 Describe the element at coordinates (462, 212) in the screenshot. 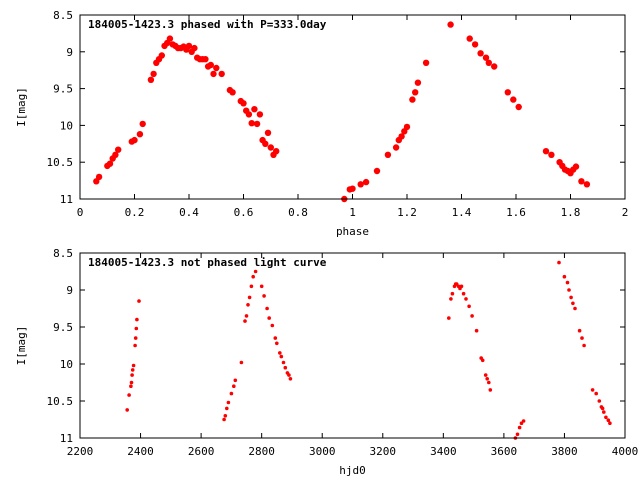

I see `x-tick-label: 1.4` at that location.